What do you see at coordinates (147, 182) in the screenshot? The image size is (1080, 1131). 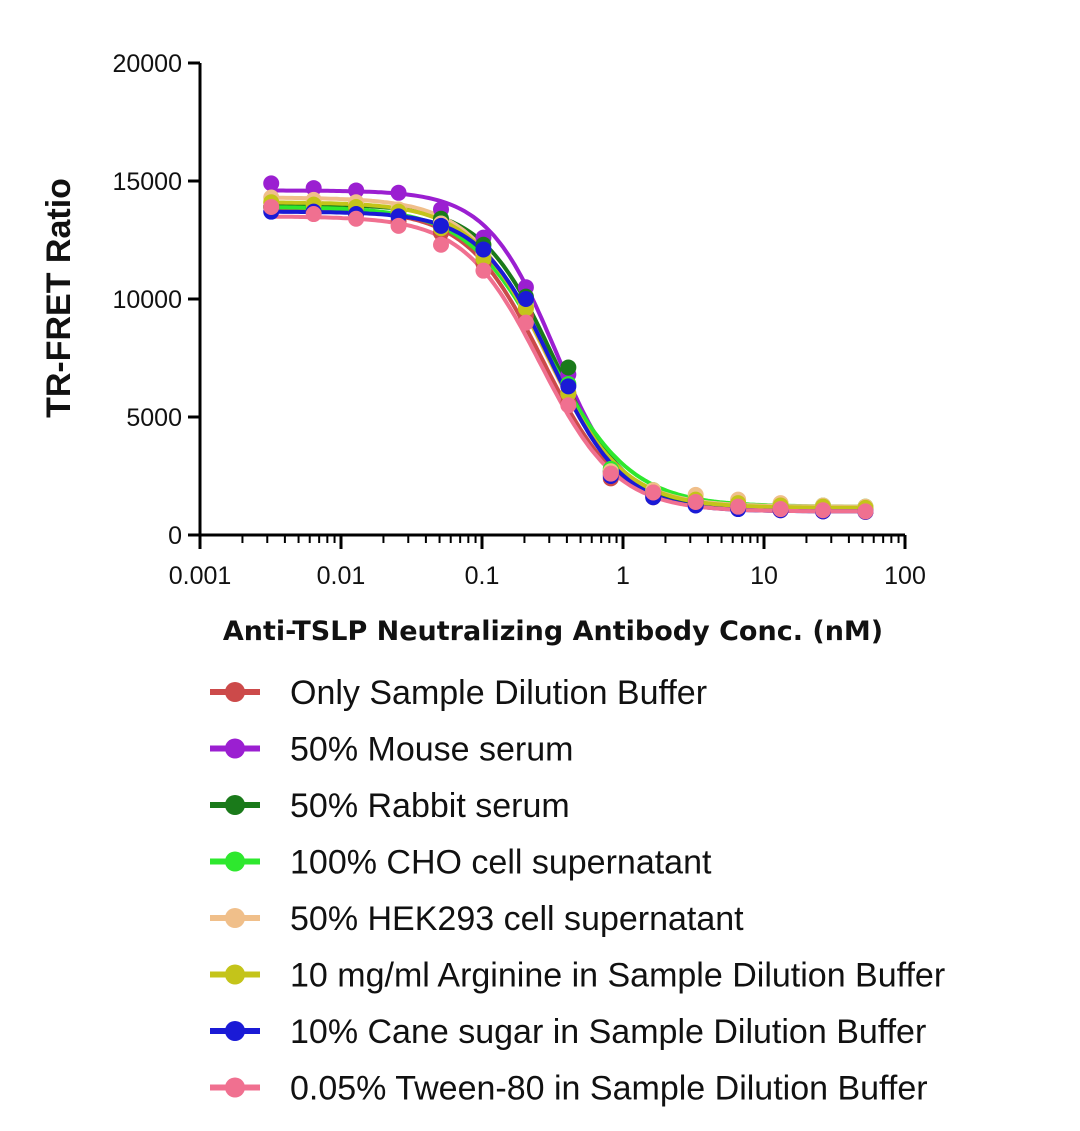 I see `y-tick-label: 15000` at bounding box center [147, 182].